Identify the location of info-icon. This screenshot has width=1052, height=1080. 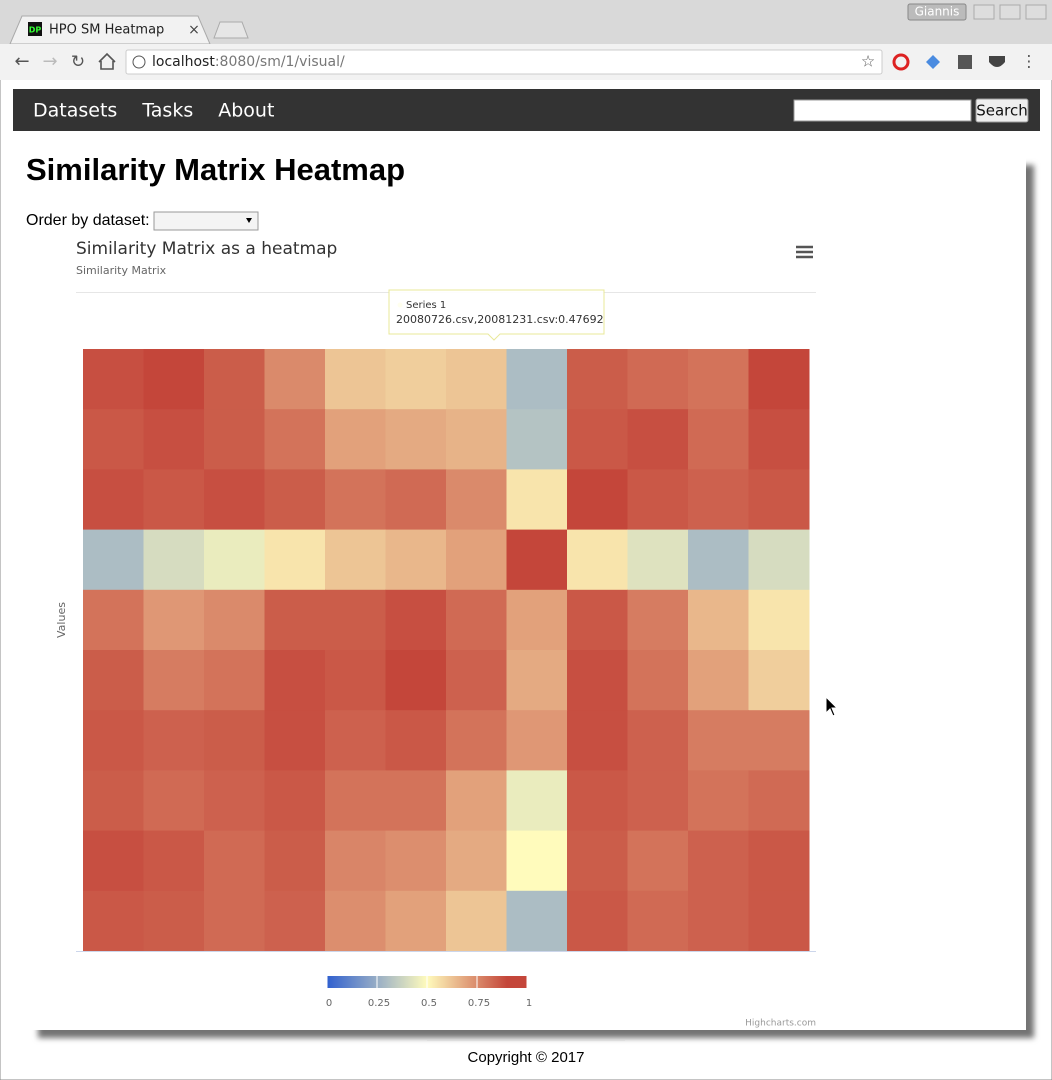
(139, 62).